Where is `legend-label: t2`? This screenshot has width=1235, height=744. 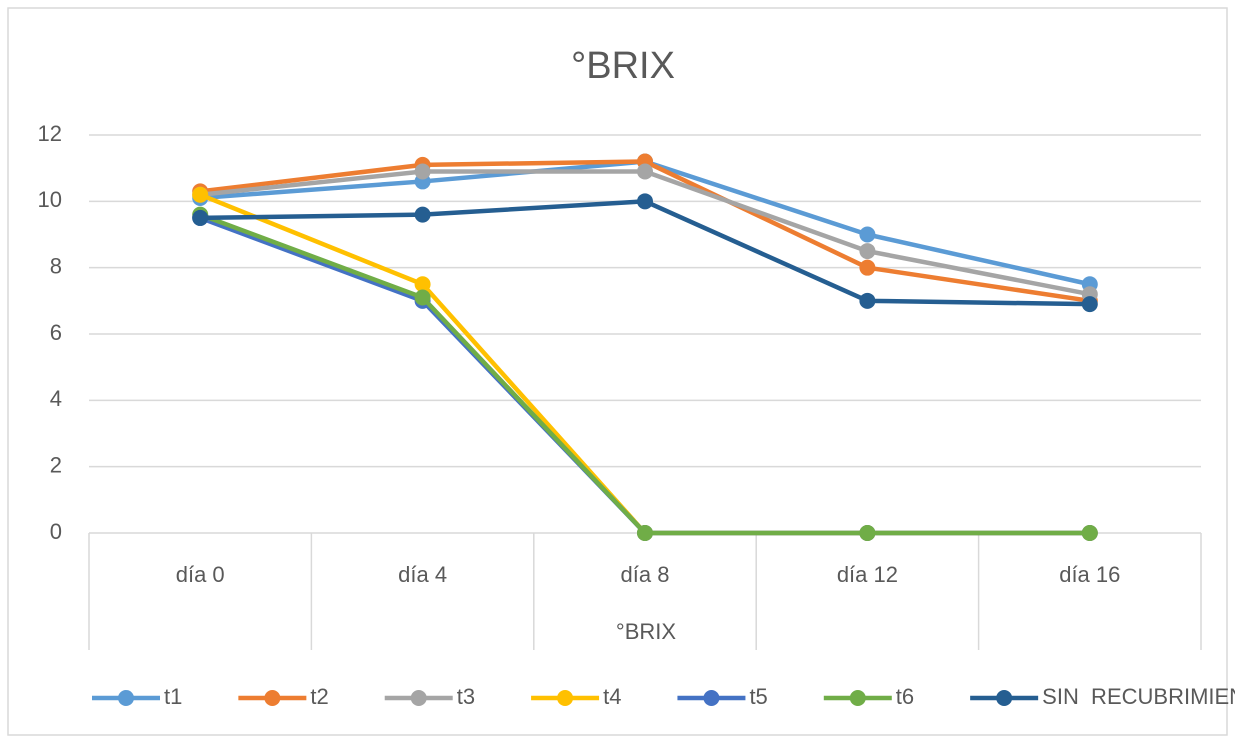
legend-label: t2 is located at coordinates (319, 696).